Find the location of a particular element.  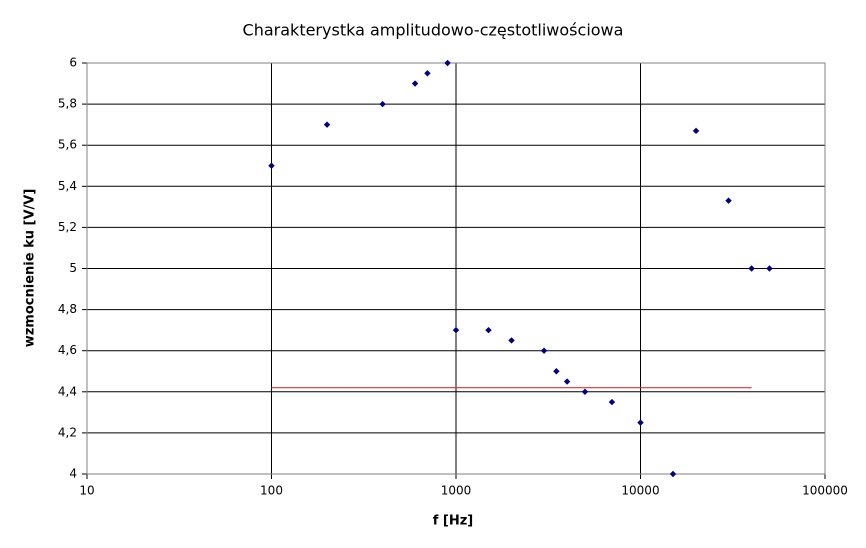

y-tick-label: 5 is located at coordinates (73, 268).